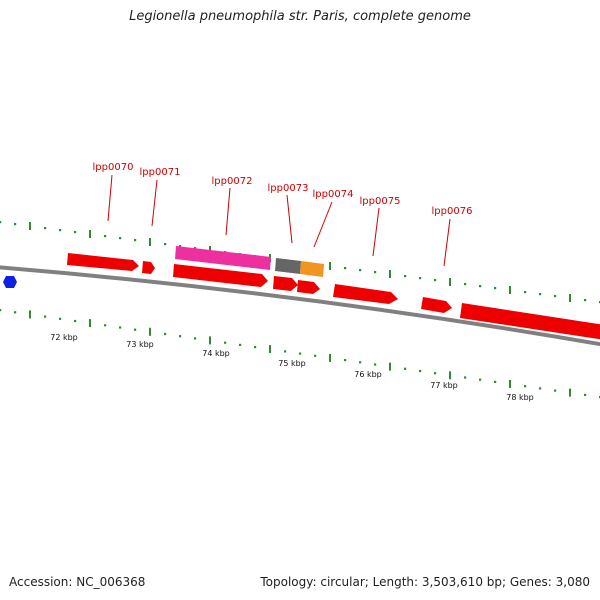 The height and width of the screenshot is (600, 600). What do you see at coordinates (312, 269) in the screenshot?
I see `gene-lpp0074-feature` at bounding box center [312, 269].